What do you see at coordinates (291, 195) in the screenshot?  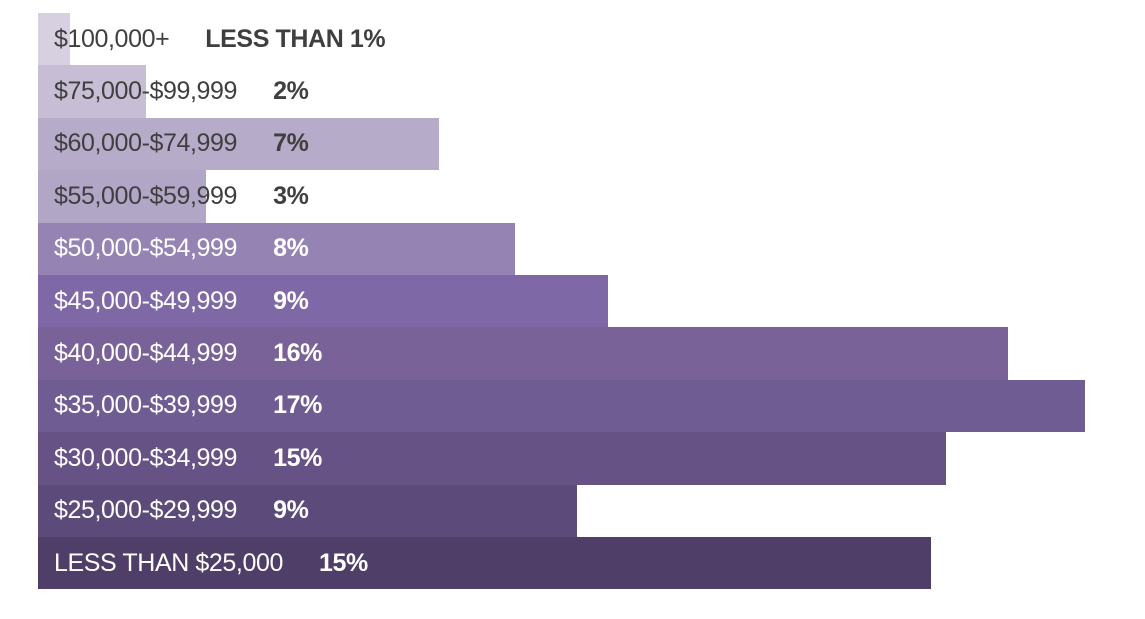 I see `value-label: 3%` at bounding box center [291, 195].